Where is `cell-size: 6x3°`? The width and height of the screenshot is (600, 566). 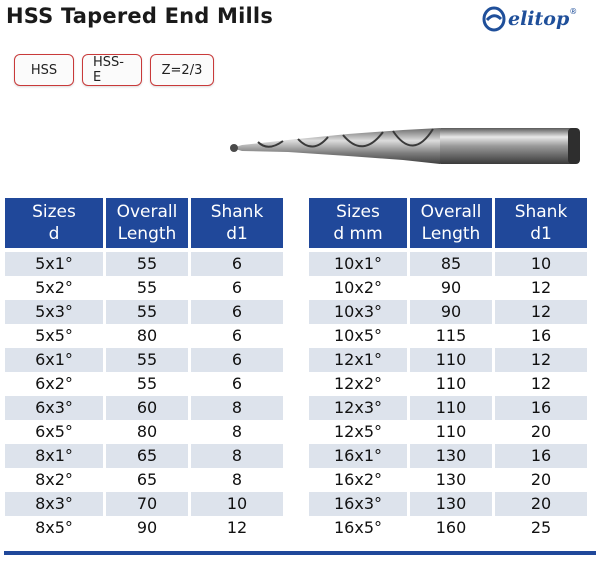 cell-size: 6x3° is located at coordinates (54, 408).